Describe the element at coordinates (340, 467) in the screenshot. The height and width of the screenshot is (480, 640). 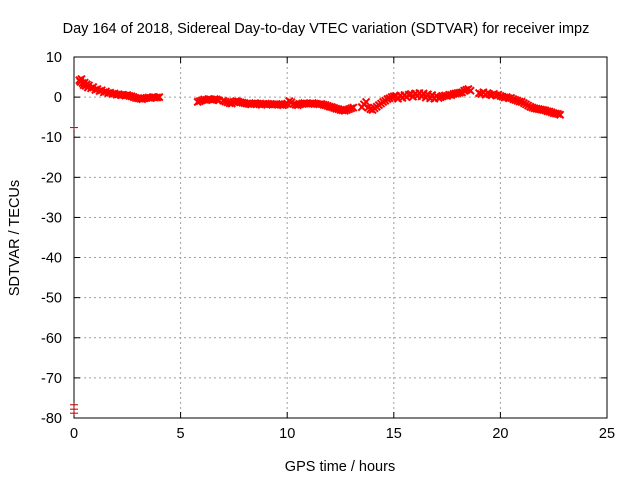
I see `x-axis-label: GPS time / hours` at that location.